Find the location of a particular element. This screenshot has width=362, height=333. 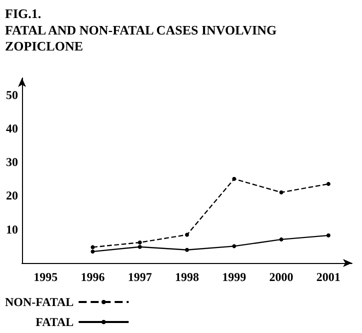

y-tick-label: 10 is located at coordinates (12, 229).